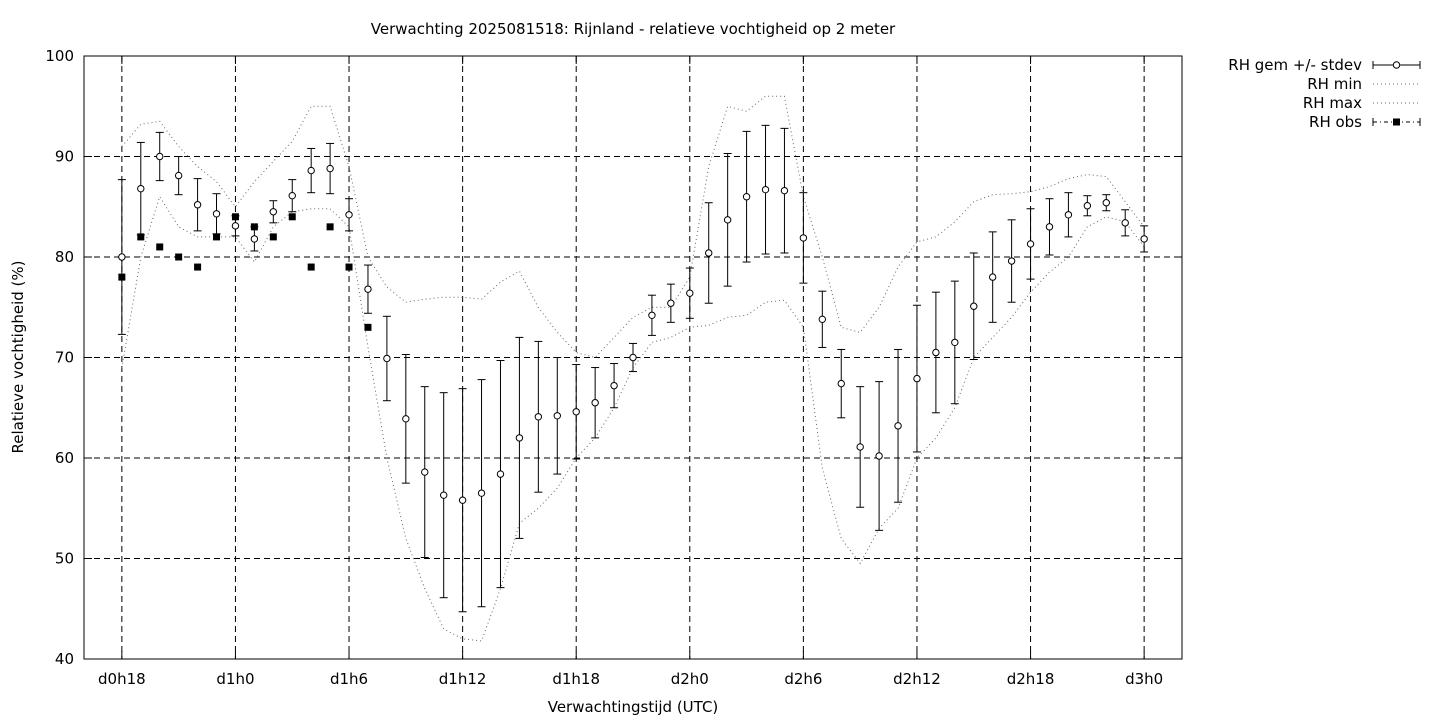 This screenshot has height=720, width=1440. Describe the element at coordinates (1396, 122) in the screenshot. I see `legend-obs-marker` at that location.